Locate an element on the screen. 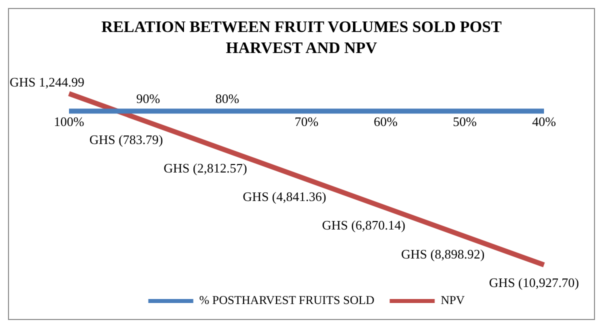 The image size is (603, 328). legend-label: % POSTHARVEST FRUITS SOLD is located at coordinates (287, 300).